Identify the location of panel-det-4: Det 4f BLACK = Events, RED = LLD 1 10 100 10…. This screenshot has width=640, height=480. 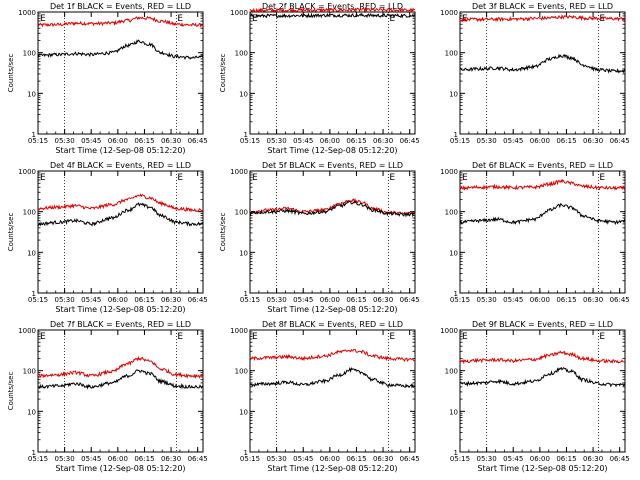
(107, 237).